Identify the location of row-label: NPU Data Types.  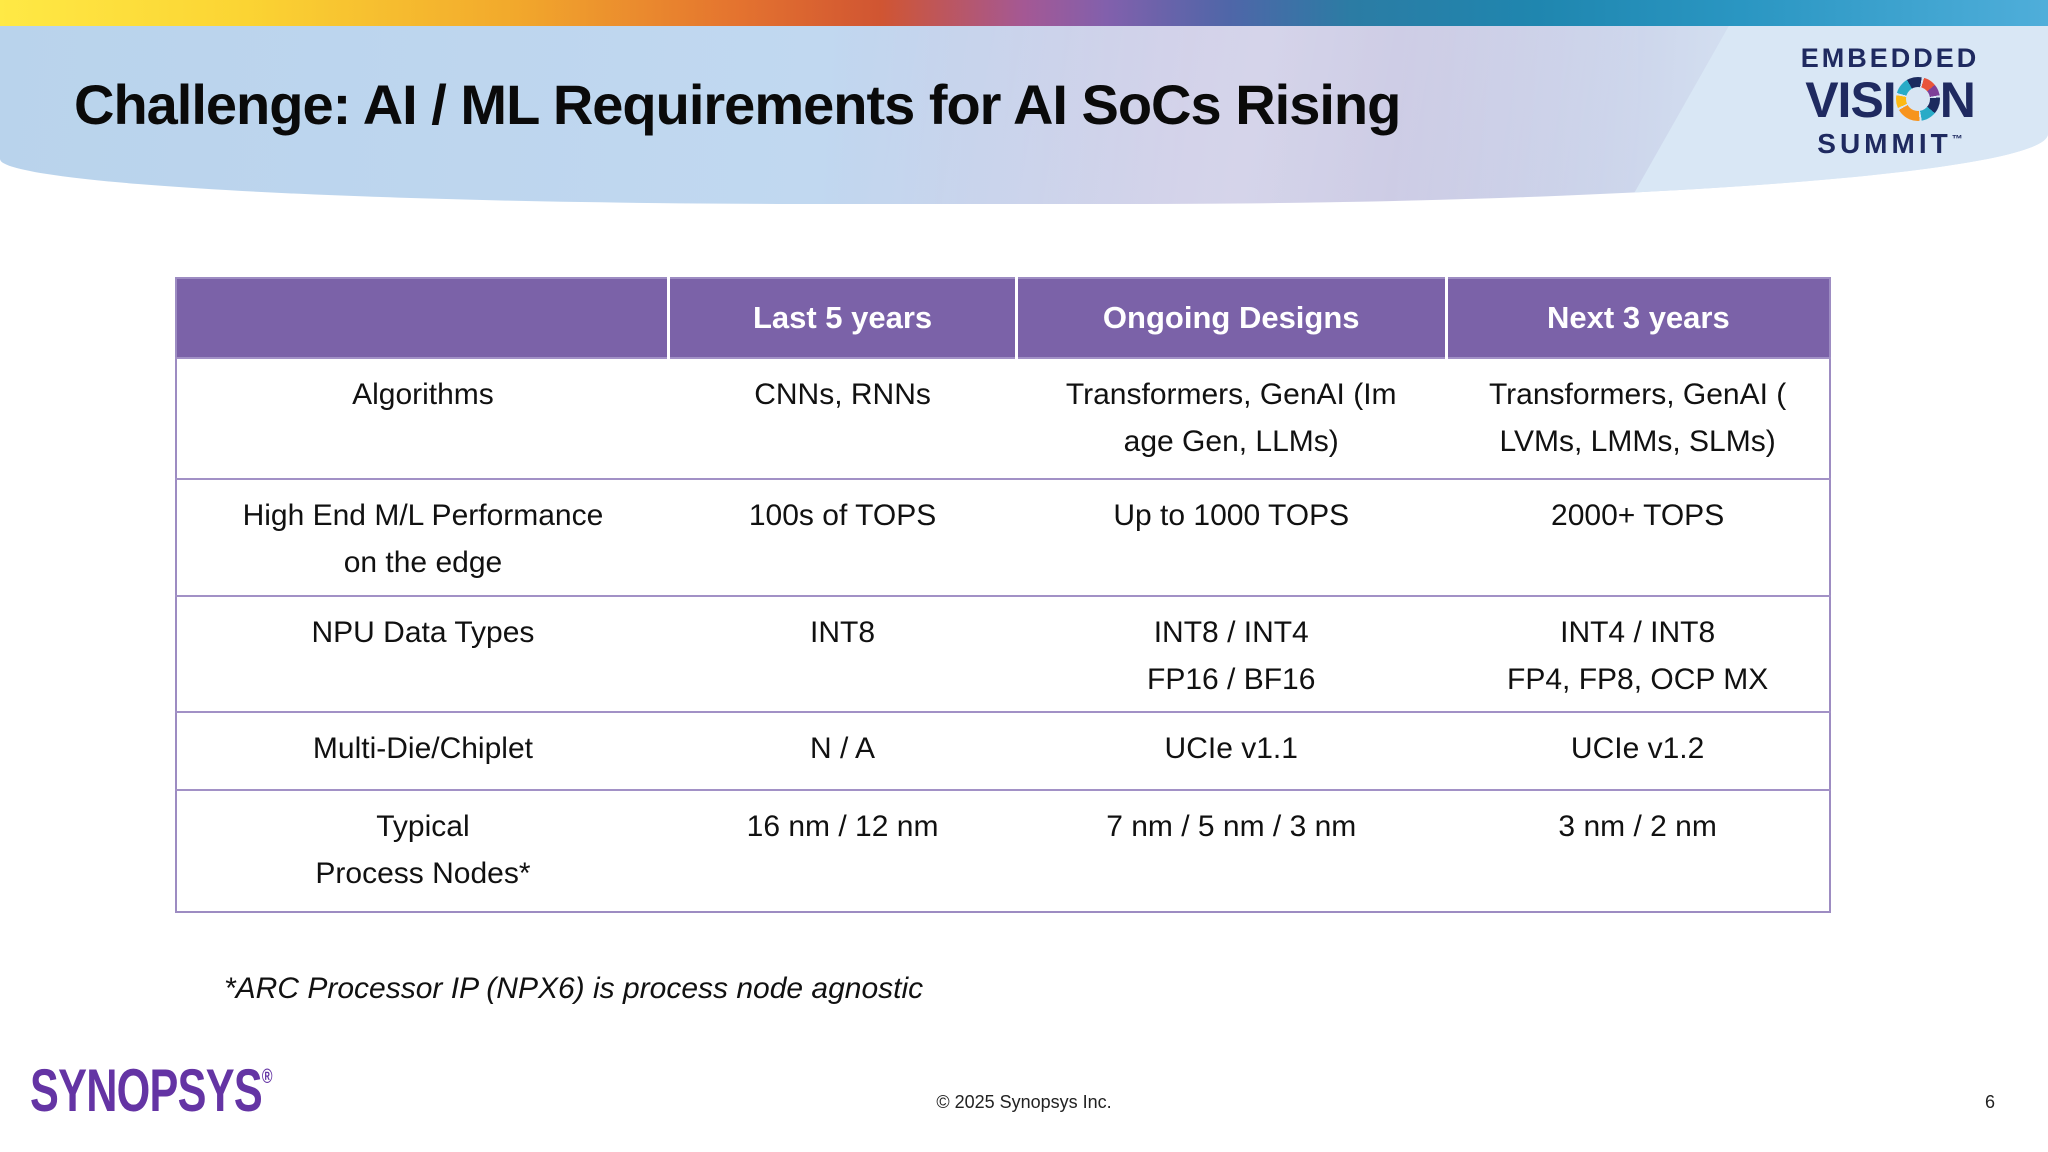
(422, 653).